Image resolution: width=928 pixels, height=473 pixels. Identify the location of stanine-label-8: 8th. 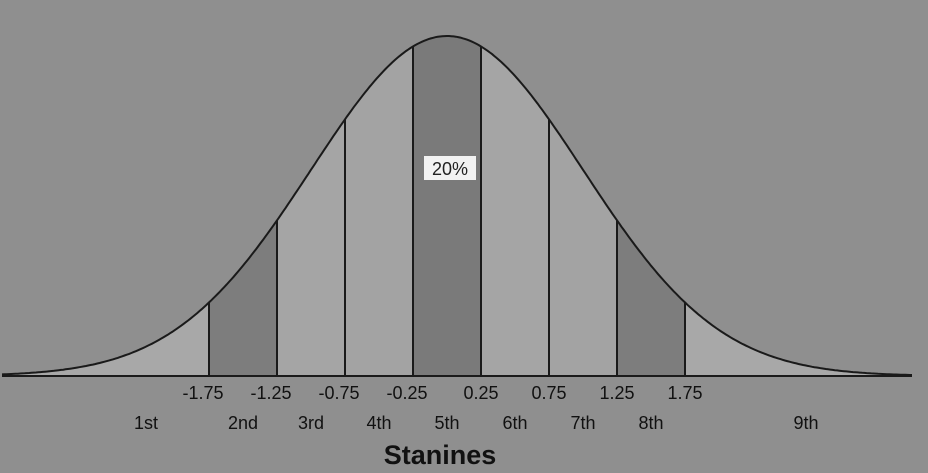
(650, 423).